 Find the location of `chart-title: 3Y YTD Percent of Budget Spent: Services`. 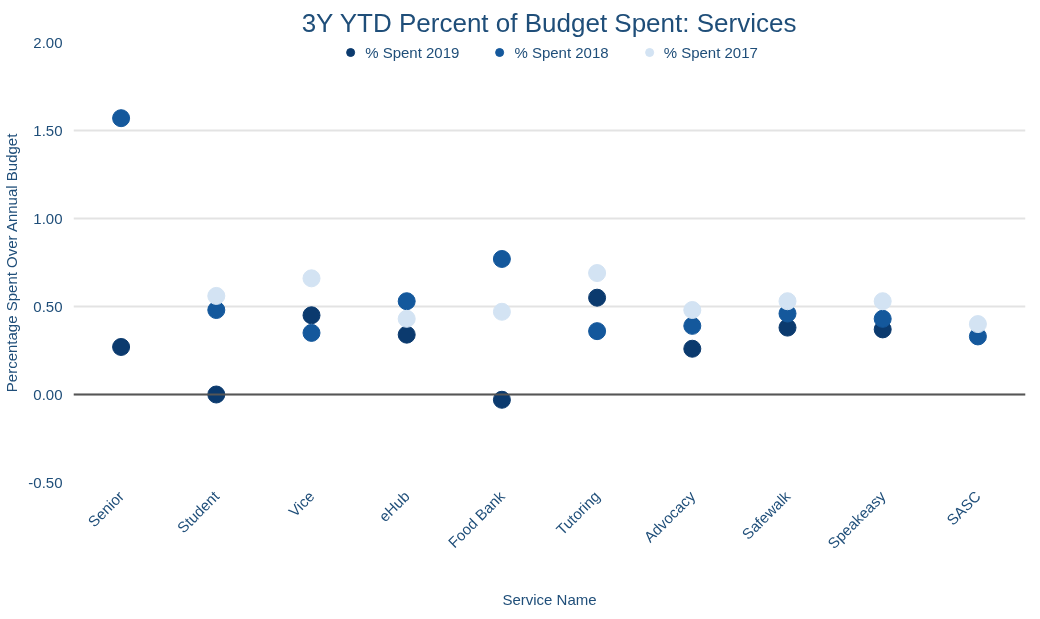

chart-title: 3Y YTD Percent of Budget Spent: Services is located at coordinates (549, 22).